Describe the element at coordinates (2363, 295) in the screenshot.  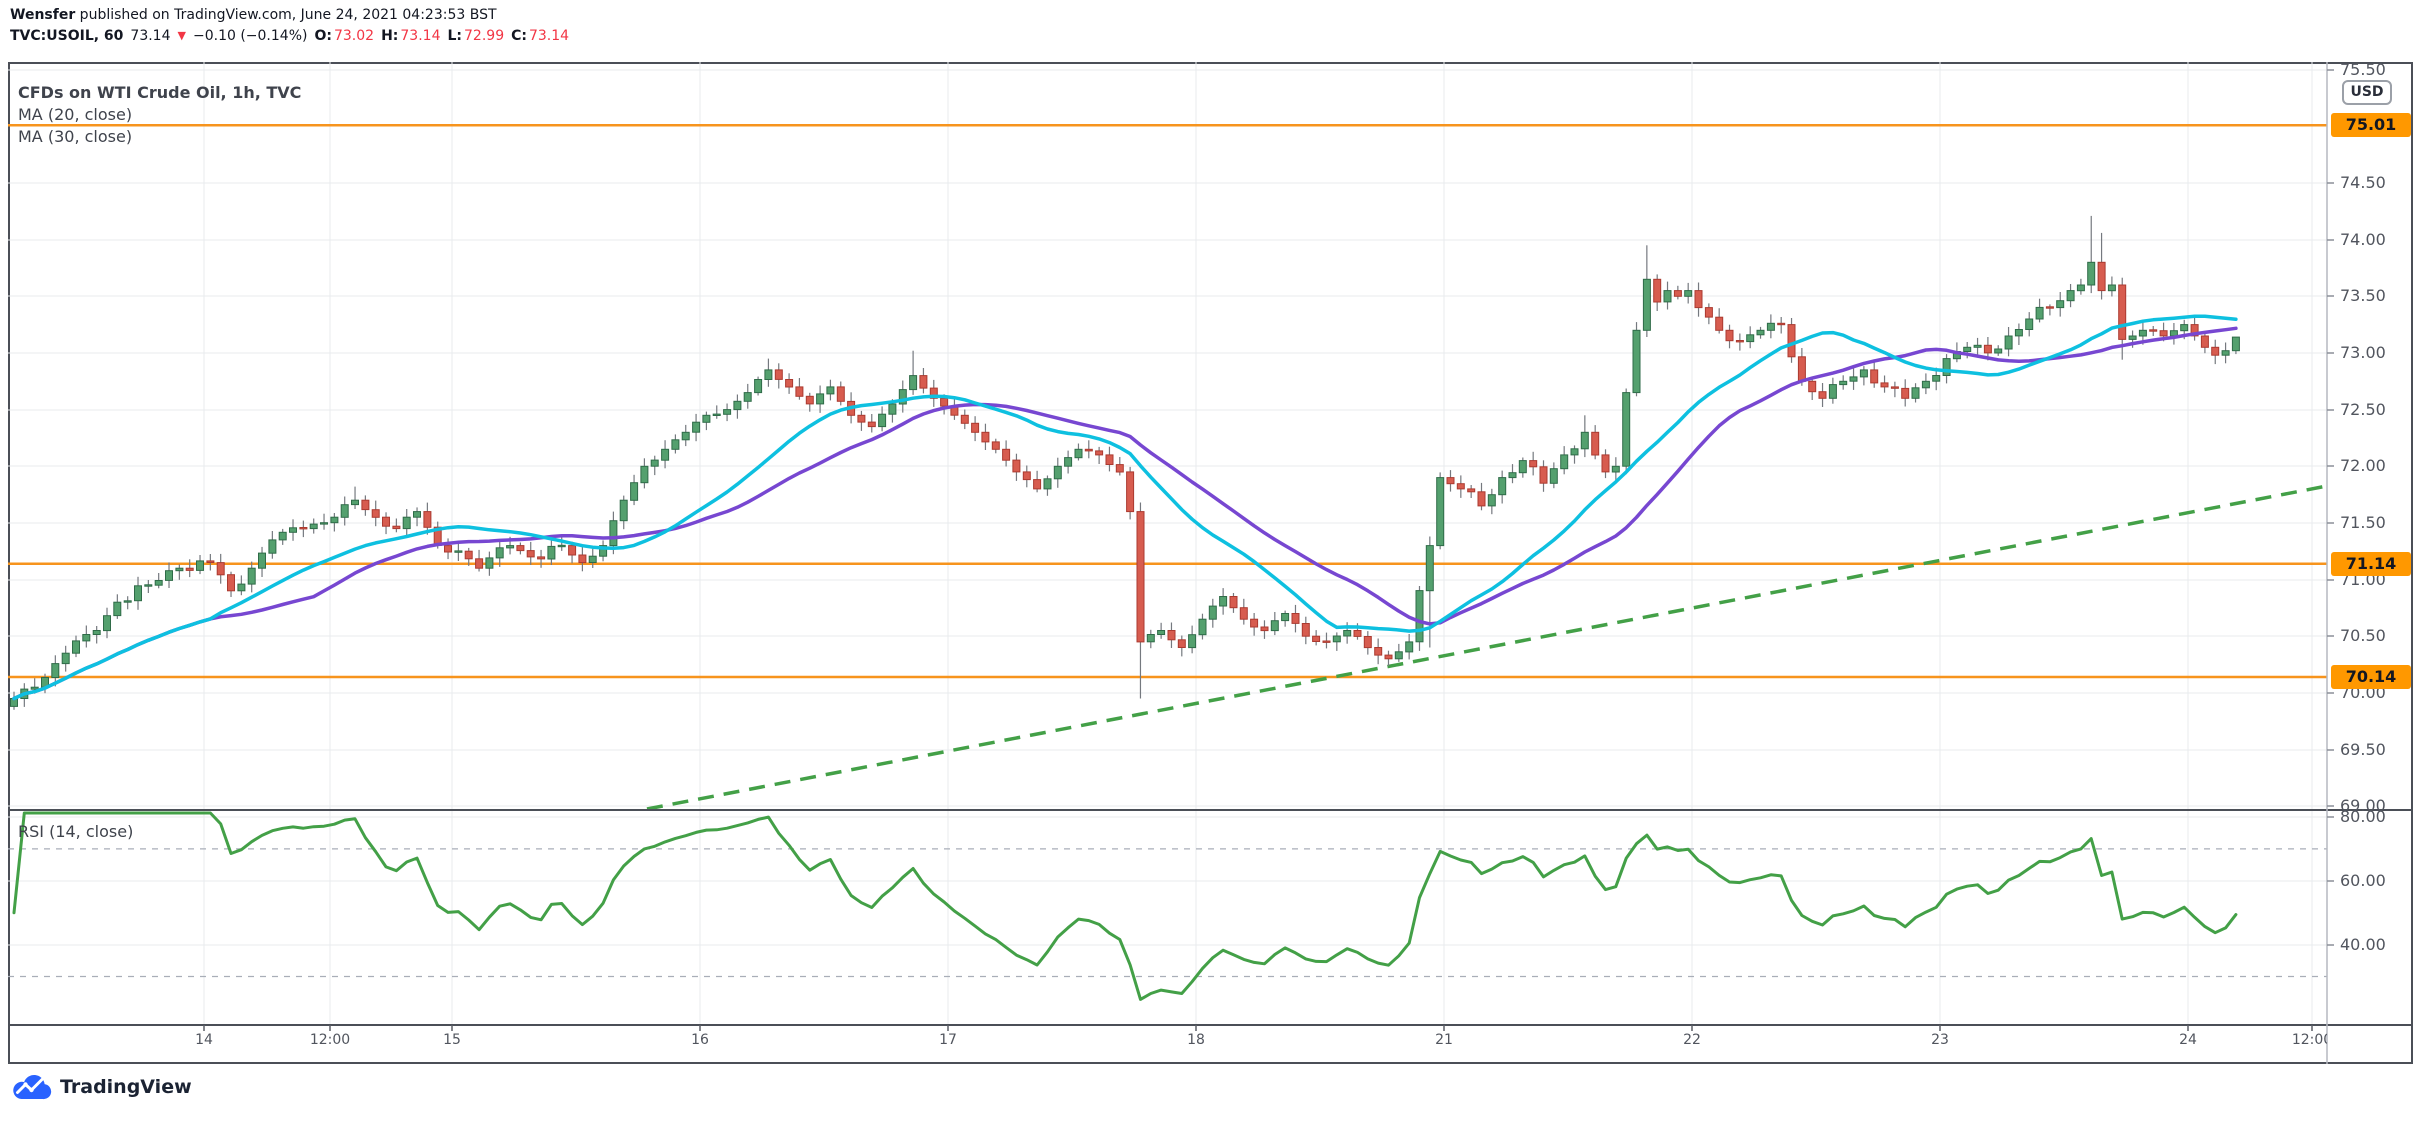
I see `price-axis-label: 73.50` at that location.